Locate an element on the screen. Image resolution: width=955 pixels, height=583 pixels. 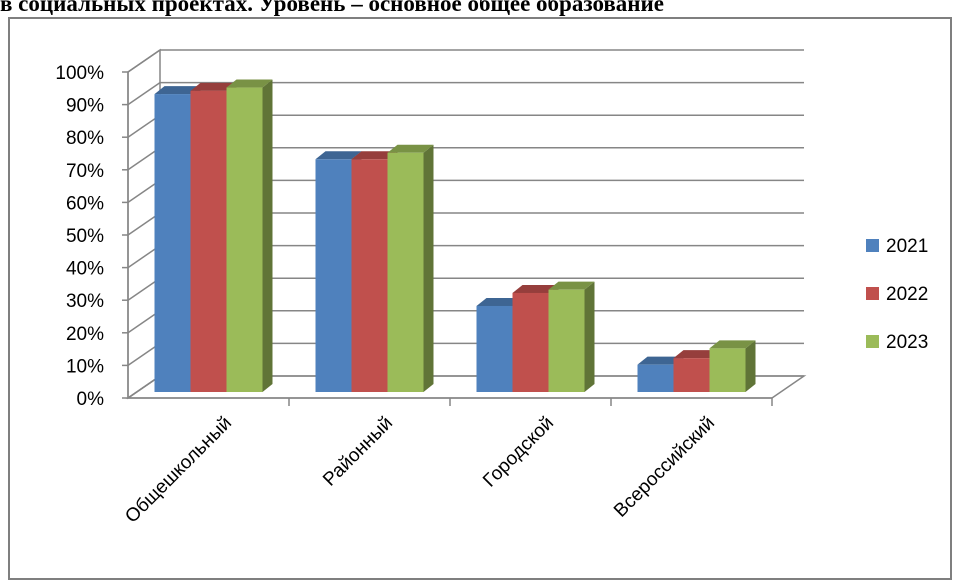
legend-label: 2023 is located at coordinates (907, 342).